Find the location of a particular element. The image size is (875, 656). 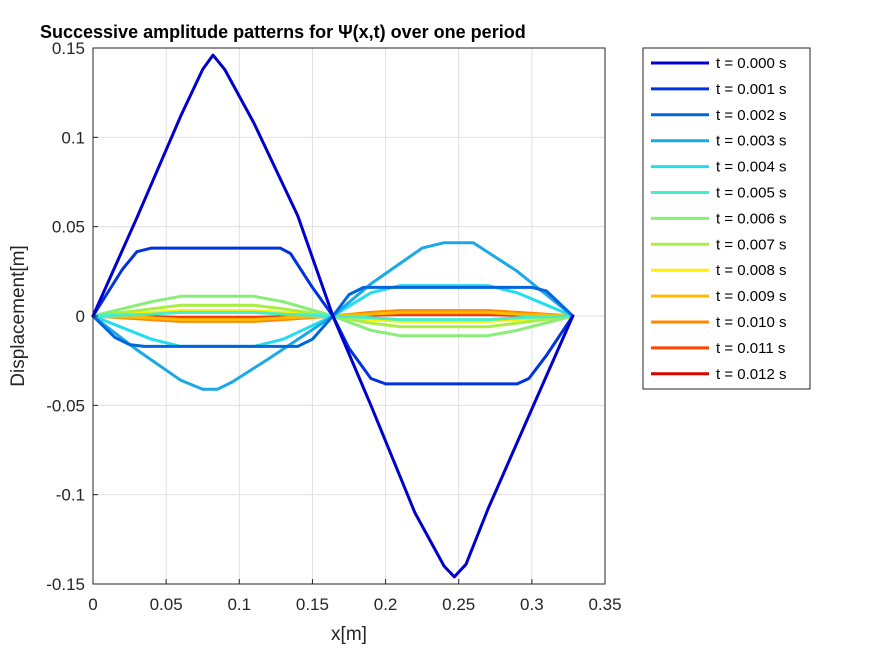

legend-label: t = 0.006 s is located at coordinates (751, 218).